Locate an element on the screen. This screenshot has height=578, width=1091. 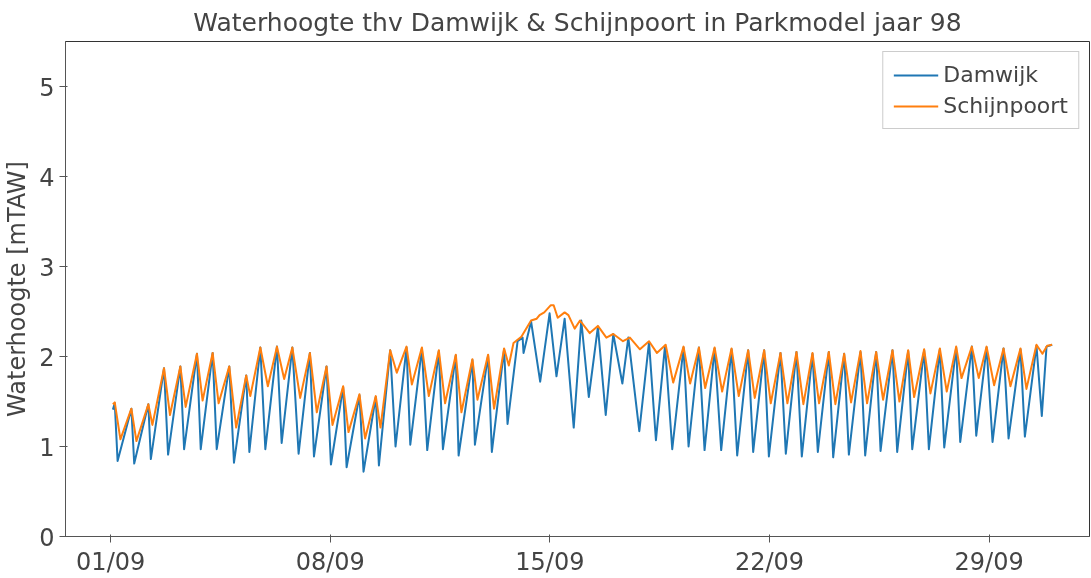
chart-title: Waterhoogte thv Damwijk & Schijnpoort in Parkmodel jaar 98 is located at coordinates (577, 22).